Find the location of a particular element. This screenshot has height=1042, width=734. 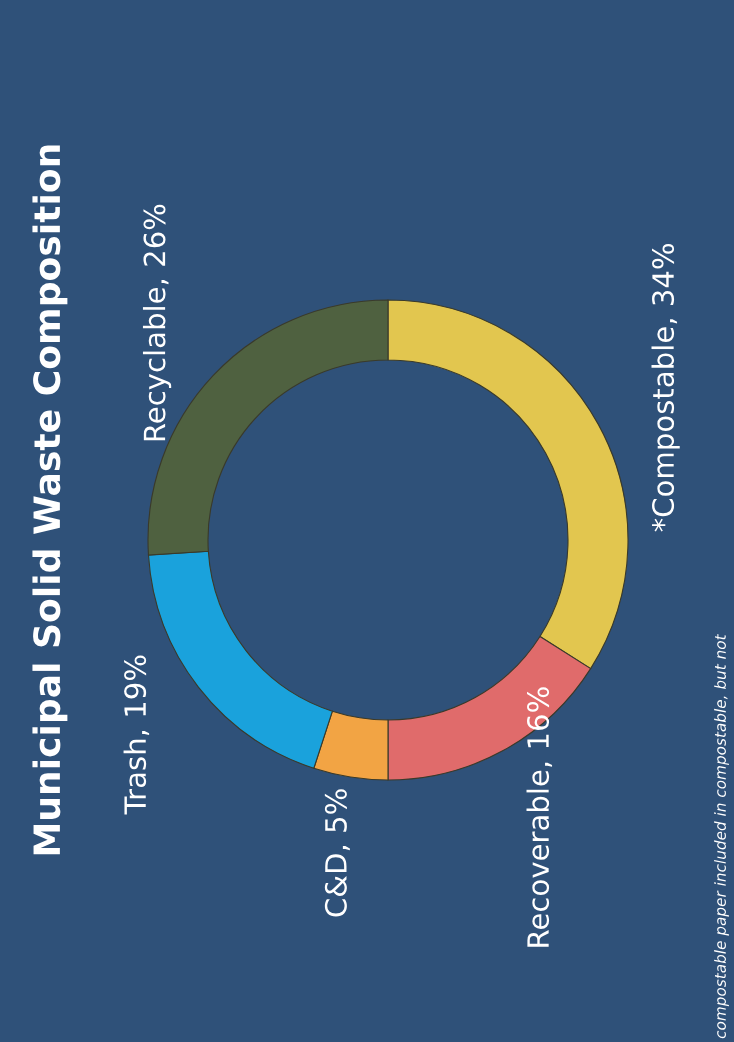

slice-label: C&D, 5% is located at coordinates (337, 853).